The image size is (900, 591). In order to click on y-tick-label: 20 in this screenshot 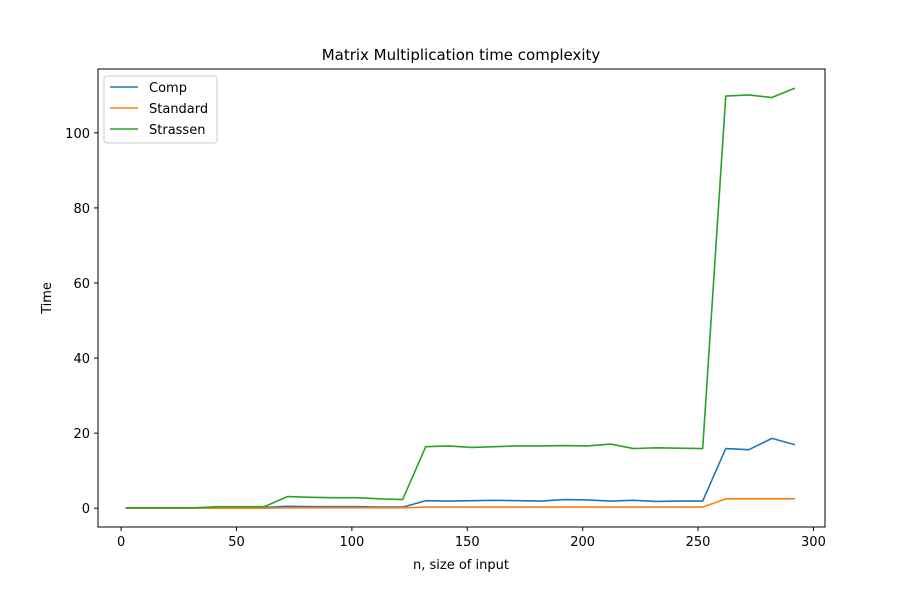, I will do `click(81, 434)`.